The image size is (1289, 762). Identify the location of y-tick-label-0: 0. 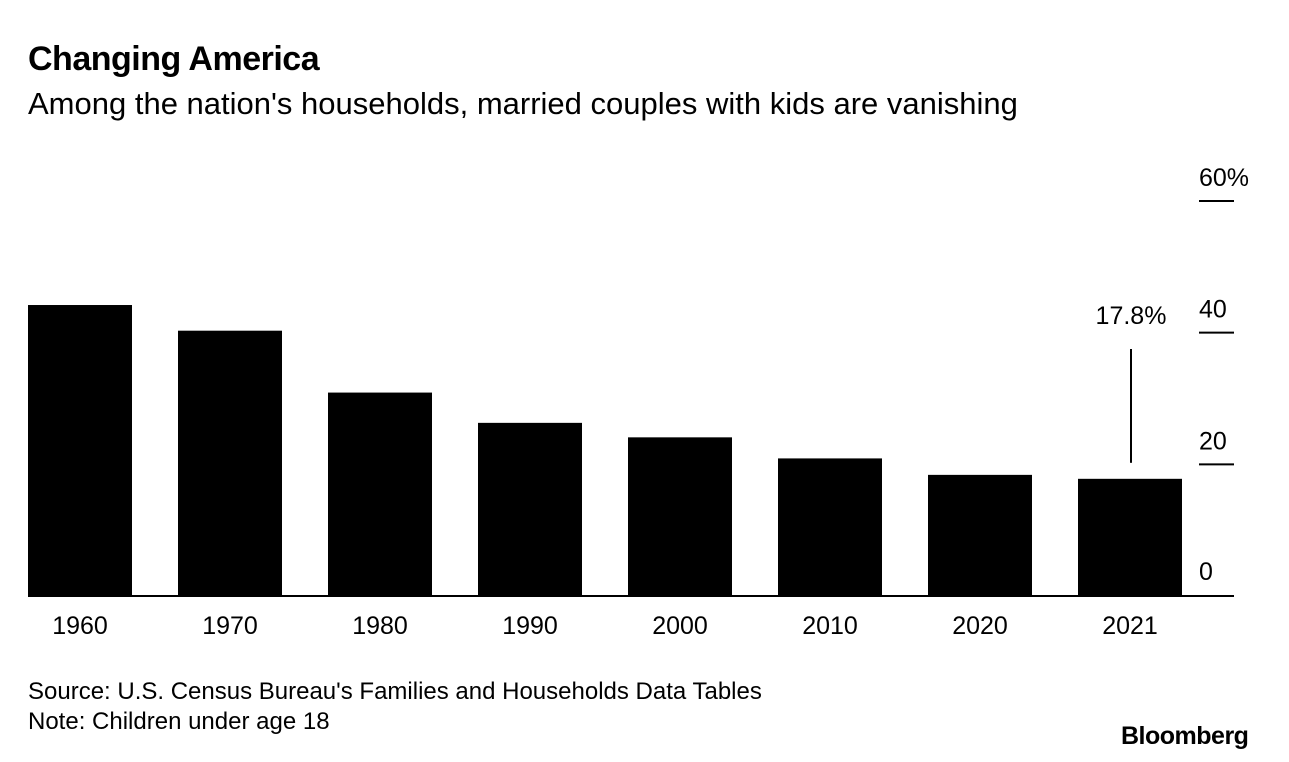
(1206, 572).